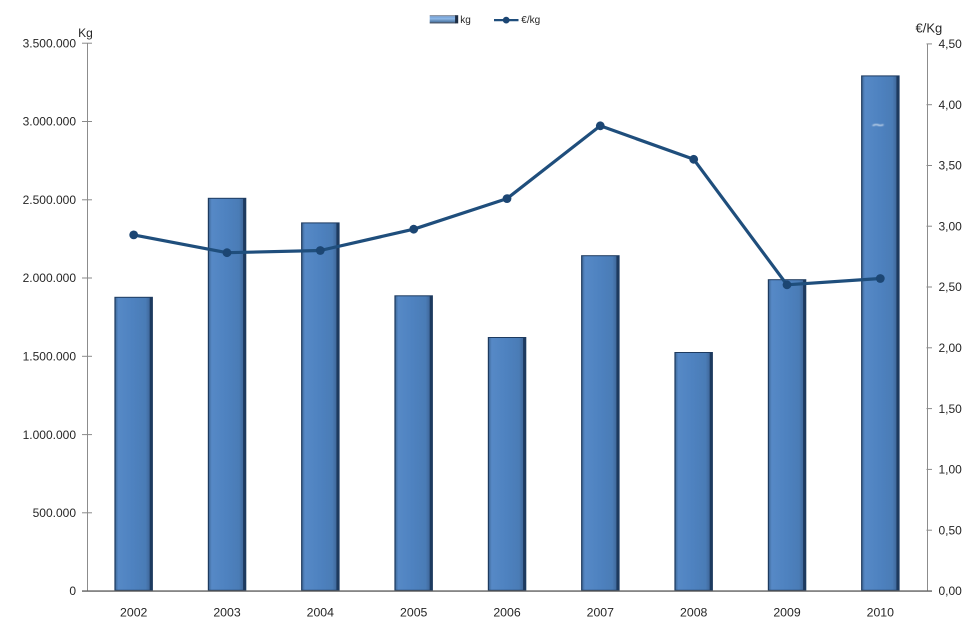 The image size is (978, 632). Describe the element at coordinates (50, 122) in the screenshot. I see `svg-text: 3.000.000` at that location.